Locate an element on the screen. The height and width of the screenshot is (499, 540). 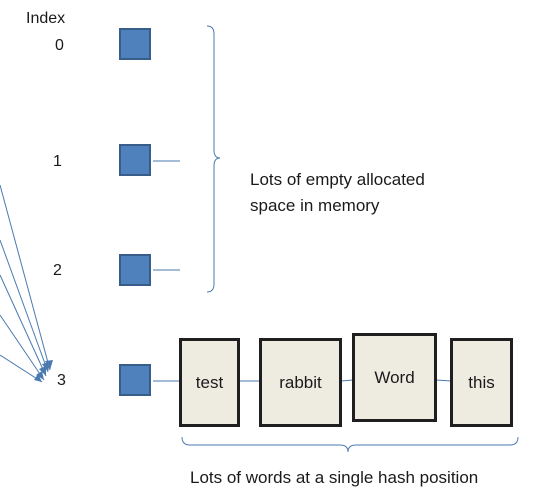
index-label-0: 0 is located at coordinates (59, 45).